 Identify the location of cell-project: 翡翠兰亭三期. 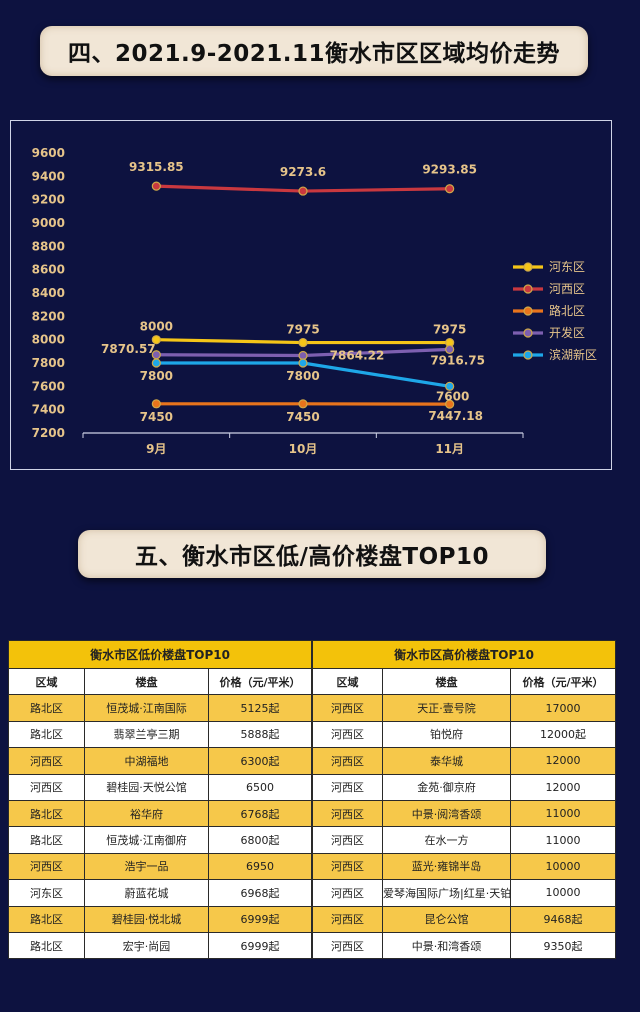
(146, 734).